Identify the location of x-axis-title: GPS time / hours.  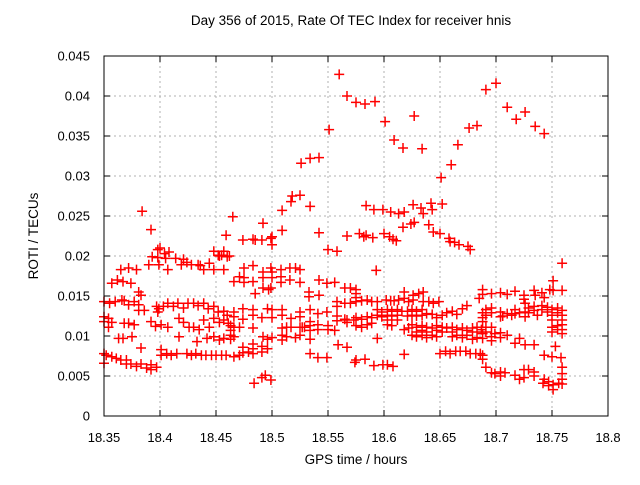
(356, 459).